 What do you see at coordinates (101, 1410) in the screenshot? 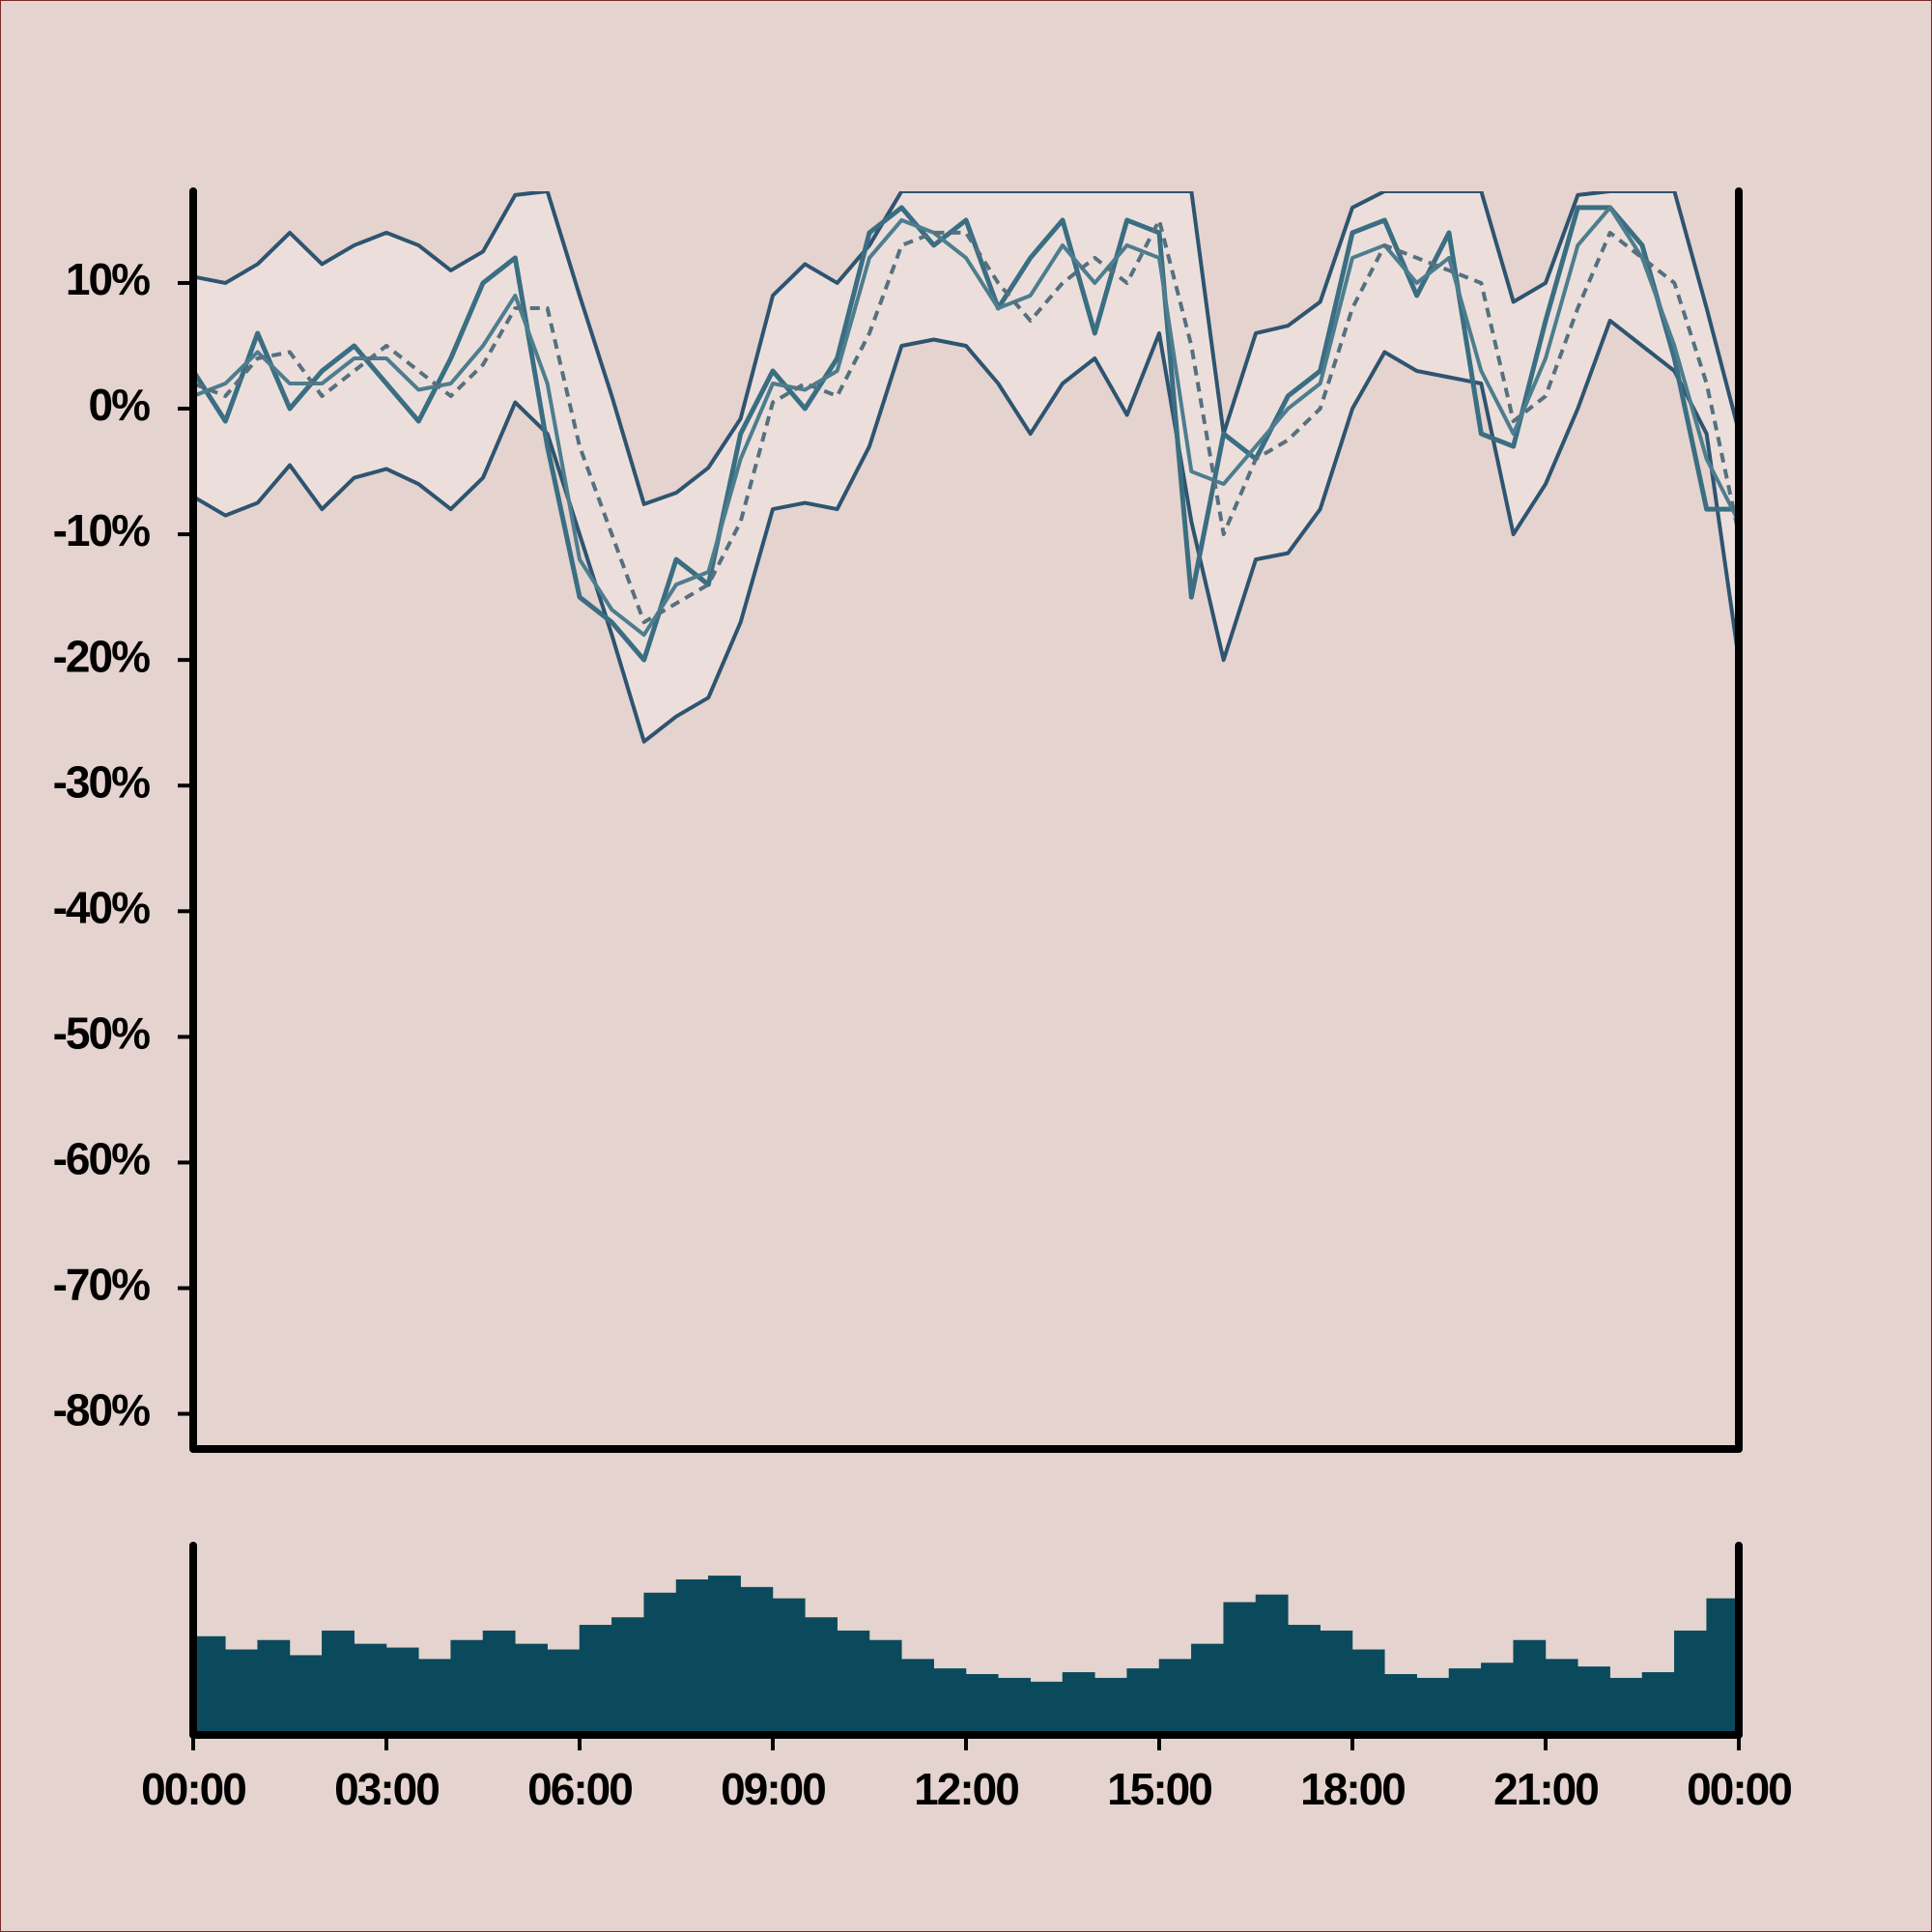
I see `y-tick-label: -80%` at bounding box center [101, 1410].